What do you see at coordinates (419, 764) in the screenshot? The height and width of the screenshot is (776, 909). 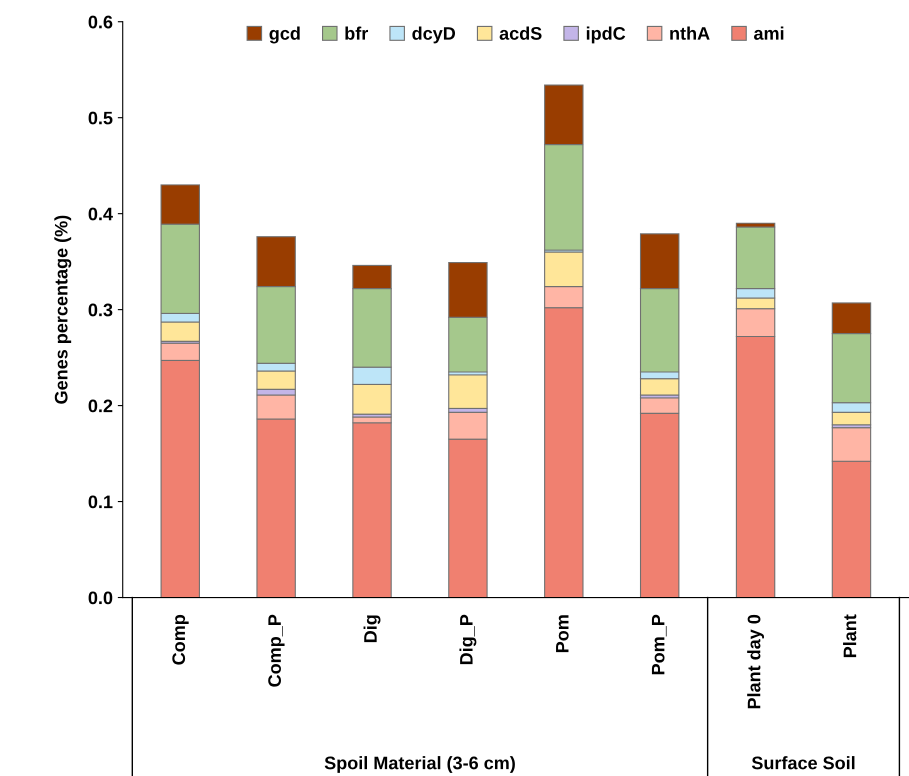 I see `text: Spoil Material (3-6 cm)` at bounding box center [419, 764].